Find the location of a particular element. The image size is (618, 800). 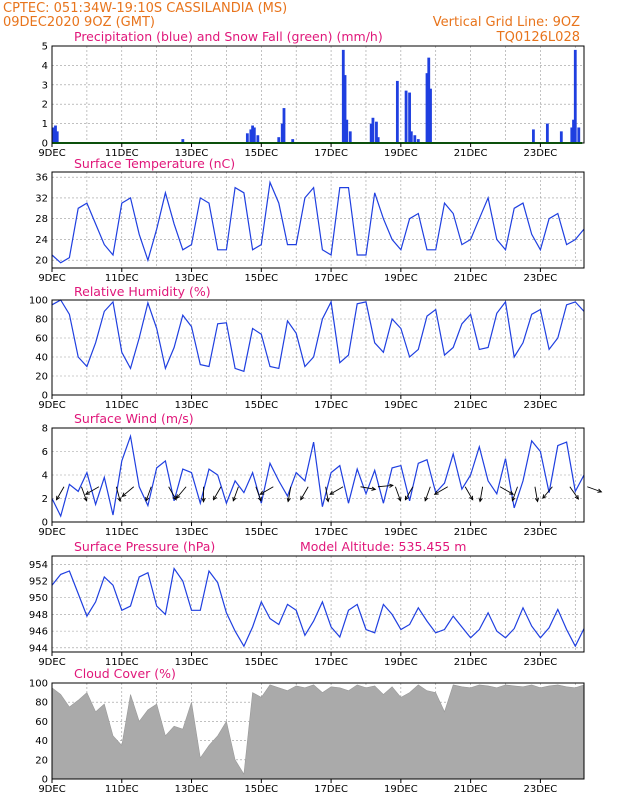

pressure-xtick-label: 9DEC is located at coordinates (51, 662).